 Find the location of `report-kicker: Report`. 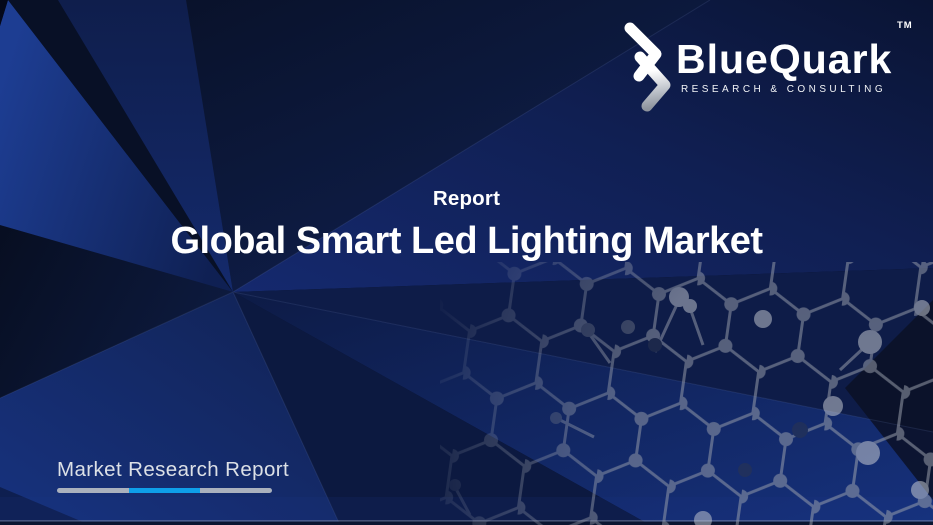

report-kicker: Report is located at coordinates (466, 198).